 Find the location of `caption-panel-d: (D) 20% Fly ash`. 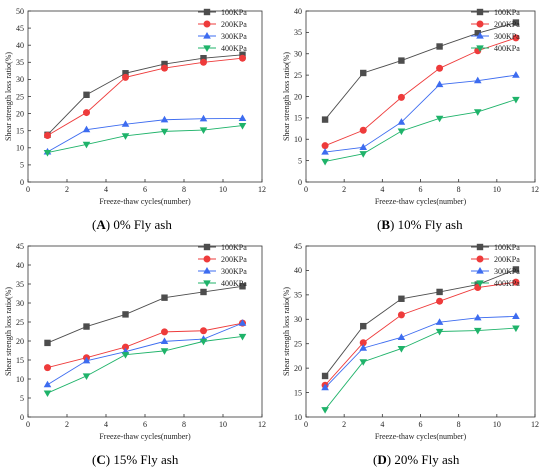

caption-panel-d: (D) 20% Fly ash is located at coordinates (416, 459).